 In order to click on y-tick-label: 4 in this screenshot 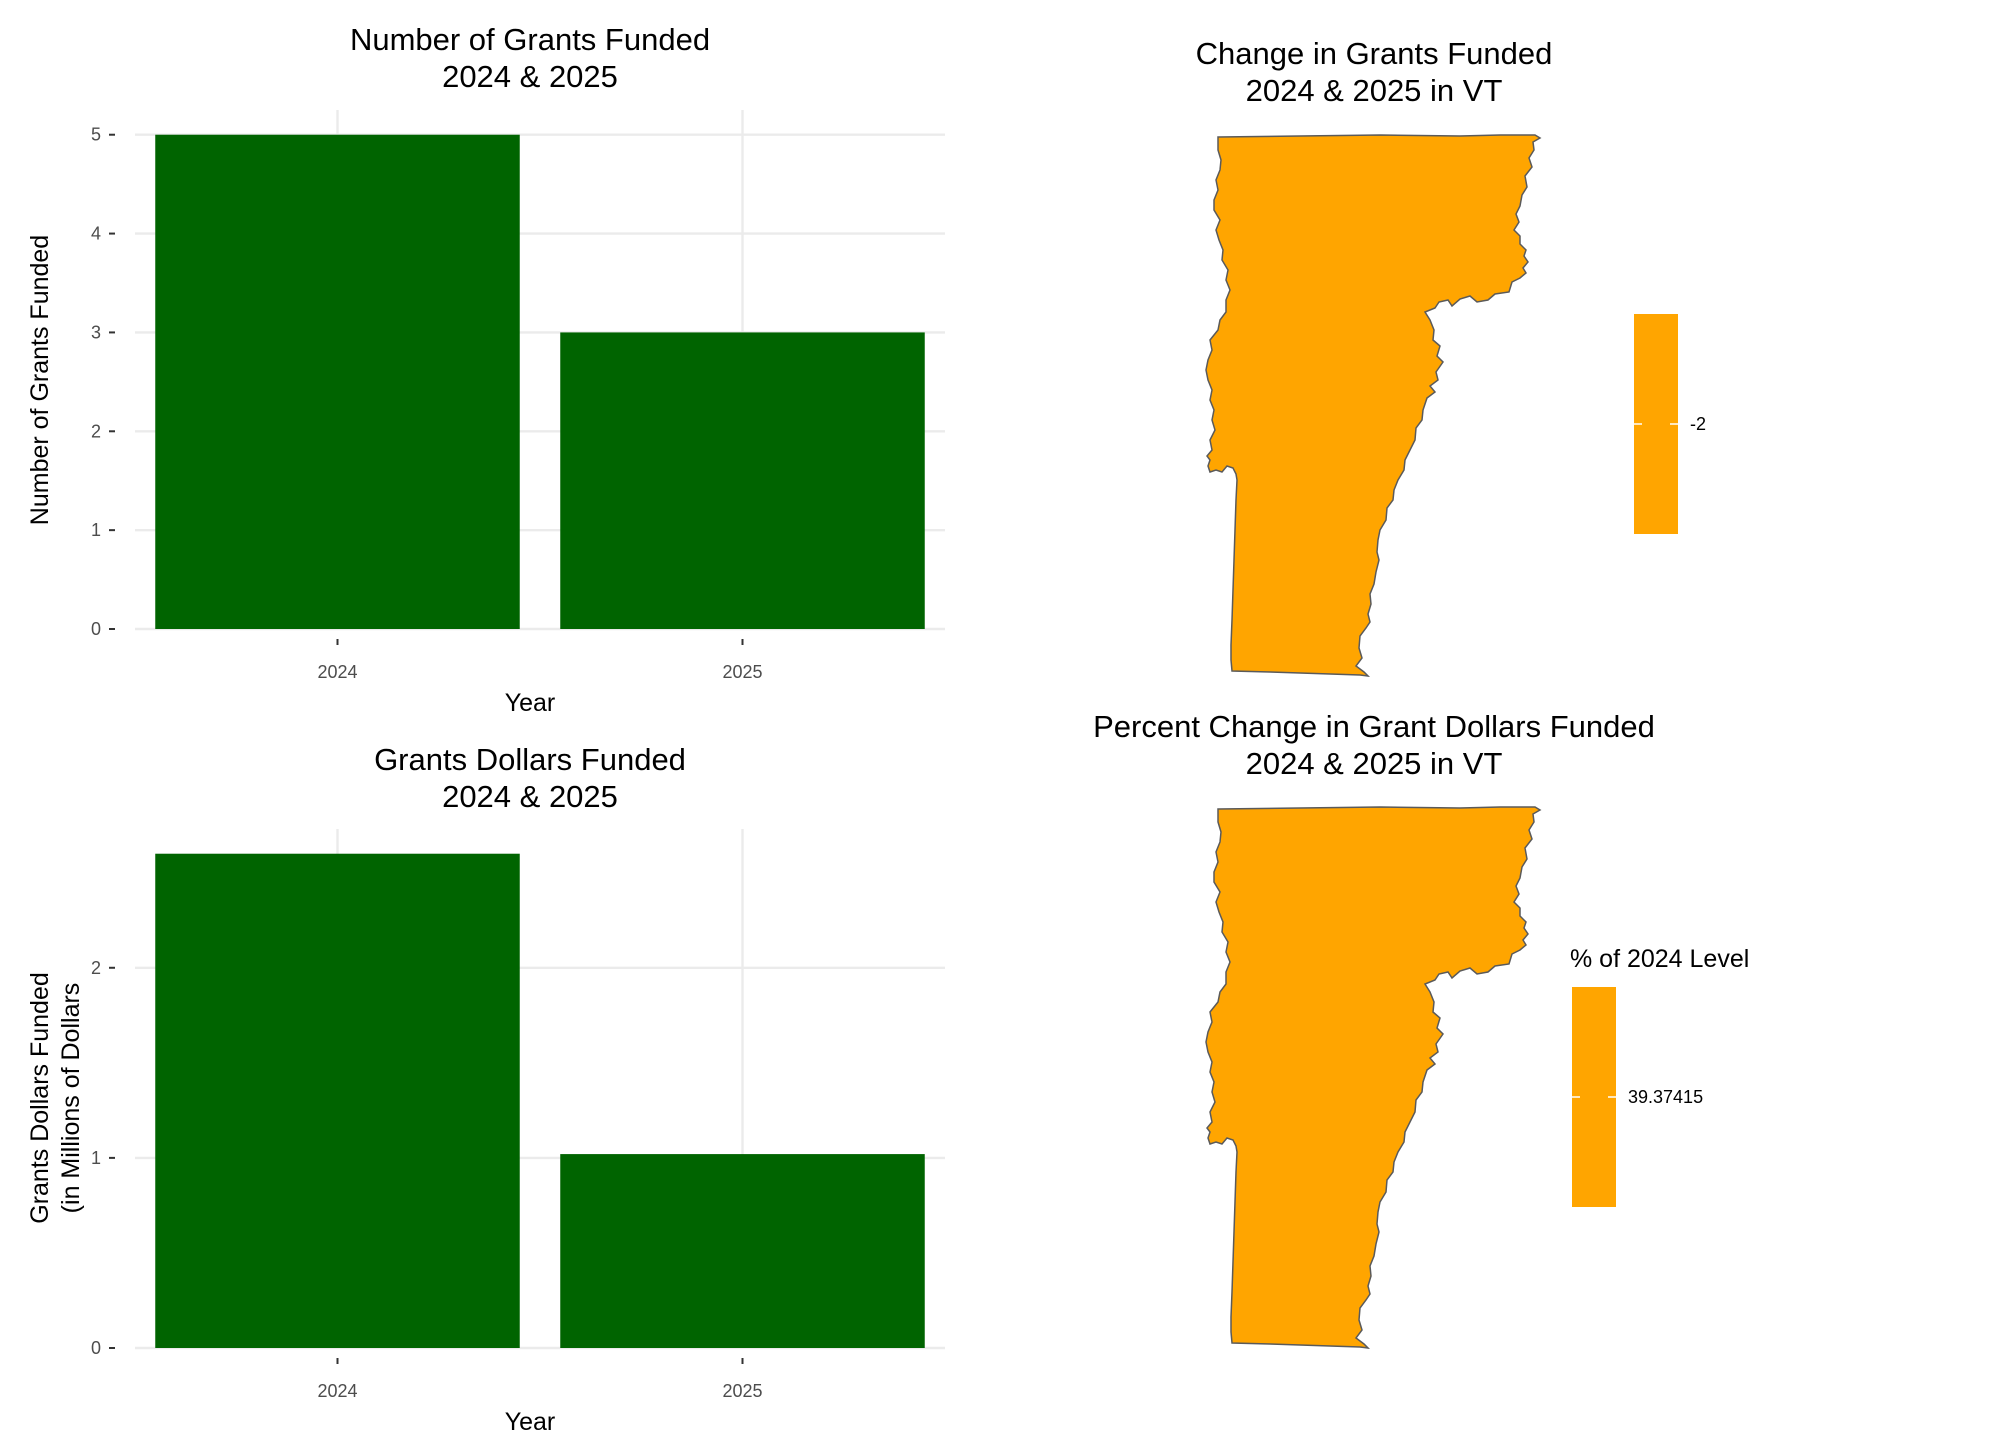, I will do `click(96, 234)`.